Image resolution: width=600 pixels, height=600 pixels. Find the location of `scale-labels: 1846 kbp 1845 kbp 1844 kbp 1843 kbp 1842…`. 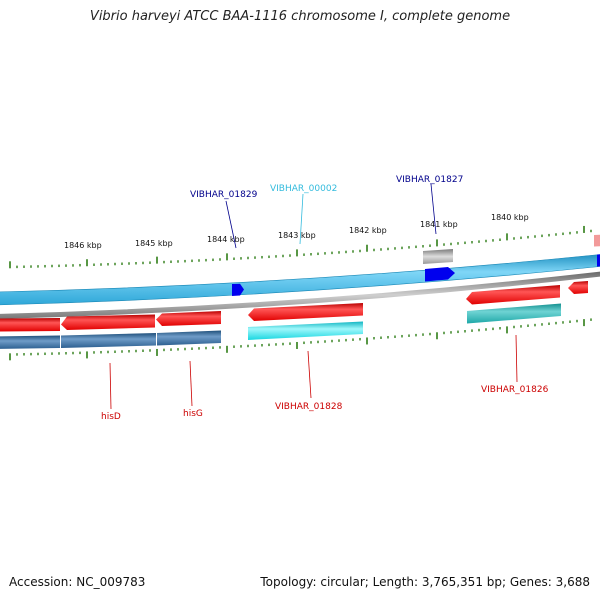

scale-labels: 1846 kbp 1845 kbp 1844 kbp 1843 kbp 1842… is located at coordinates (296, 231).